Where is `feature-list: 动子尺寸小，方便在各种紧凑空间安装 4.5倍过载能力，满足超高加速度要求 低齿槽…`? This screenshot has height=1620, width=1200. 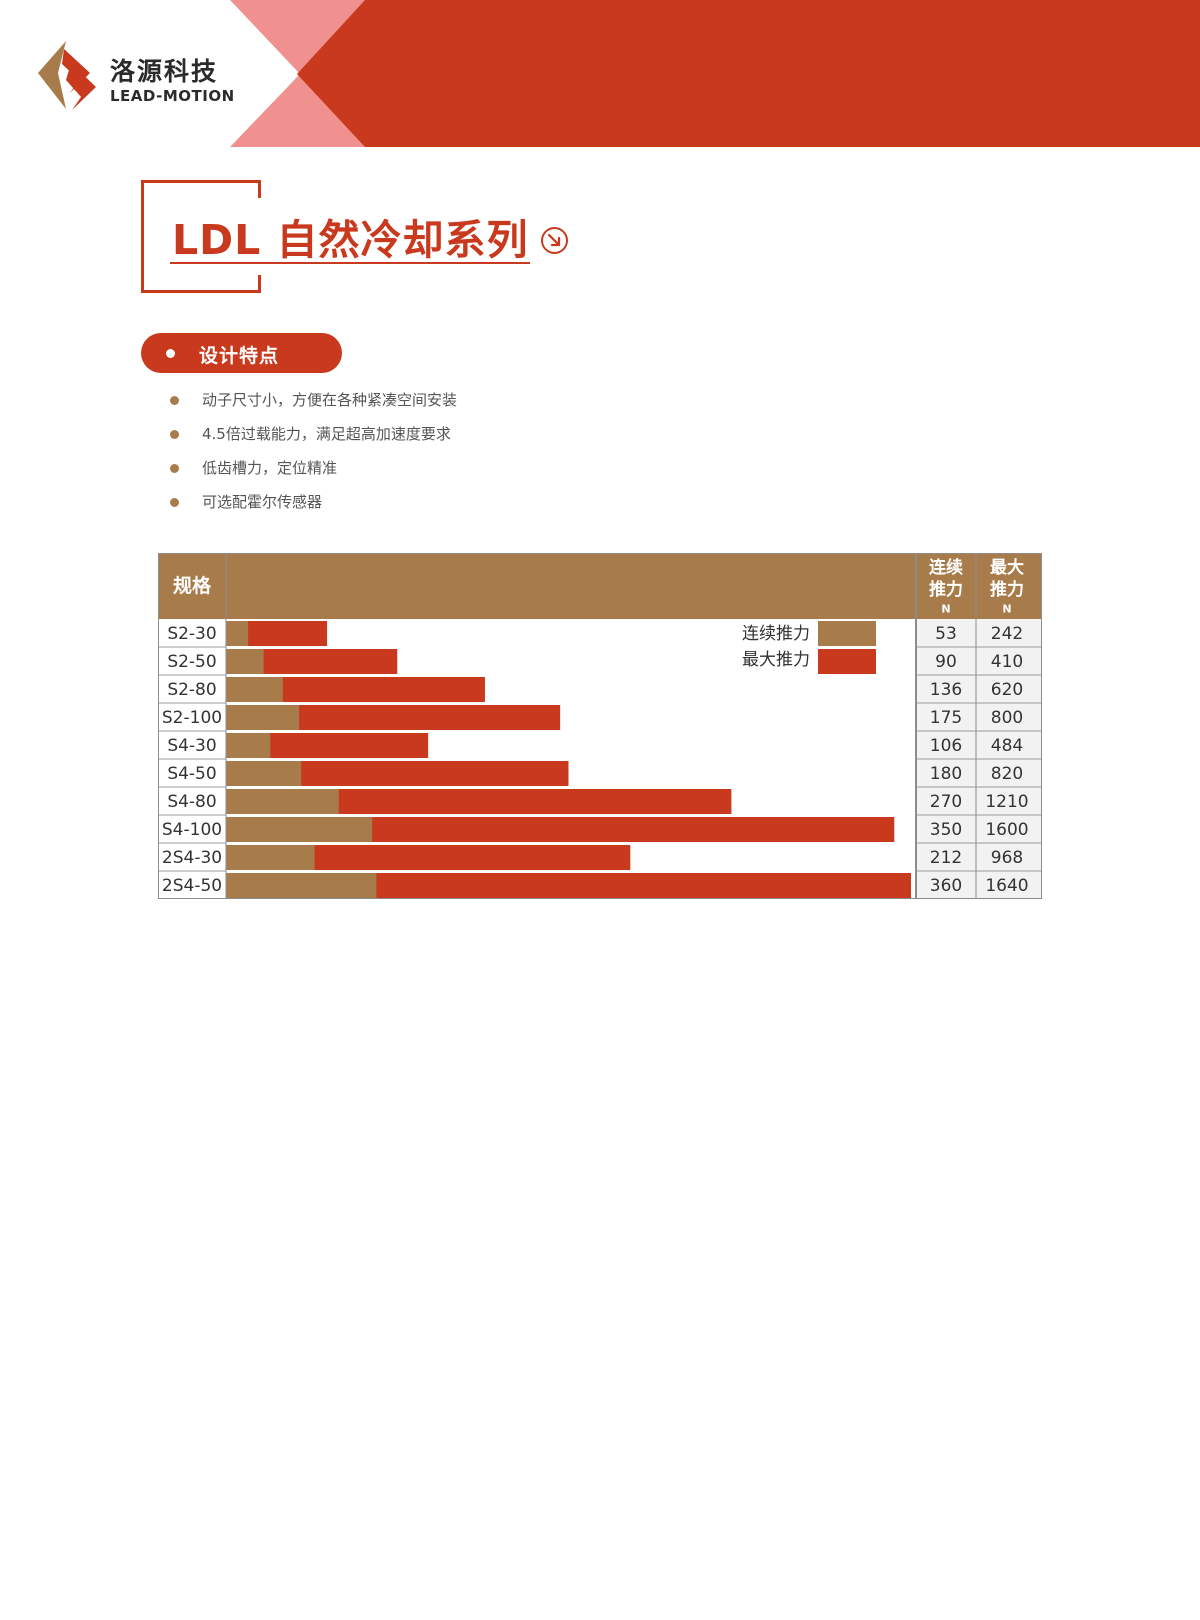 feature-list: 动子尺寸小，方便在各种紧凑空间安装 4.5倍过载能力，满足超高加速度要求 低齿槽… is located at coordinates (565, 456).